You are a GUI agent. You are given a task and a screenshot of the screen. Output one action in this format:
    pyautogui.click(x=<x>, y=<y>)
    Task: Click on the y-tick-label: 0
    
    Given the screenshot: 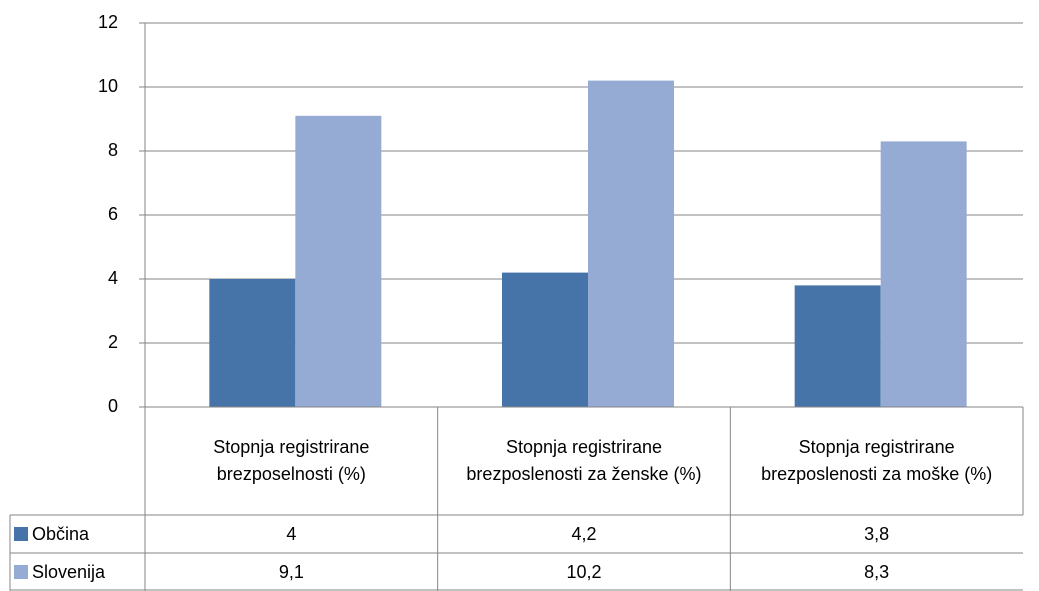 What is the action you would take?
    pyautogui.click(x=113, y=406)
    